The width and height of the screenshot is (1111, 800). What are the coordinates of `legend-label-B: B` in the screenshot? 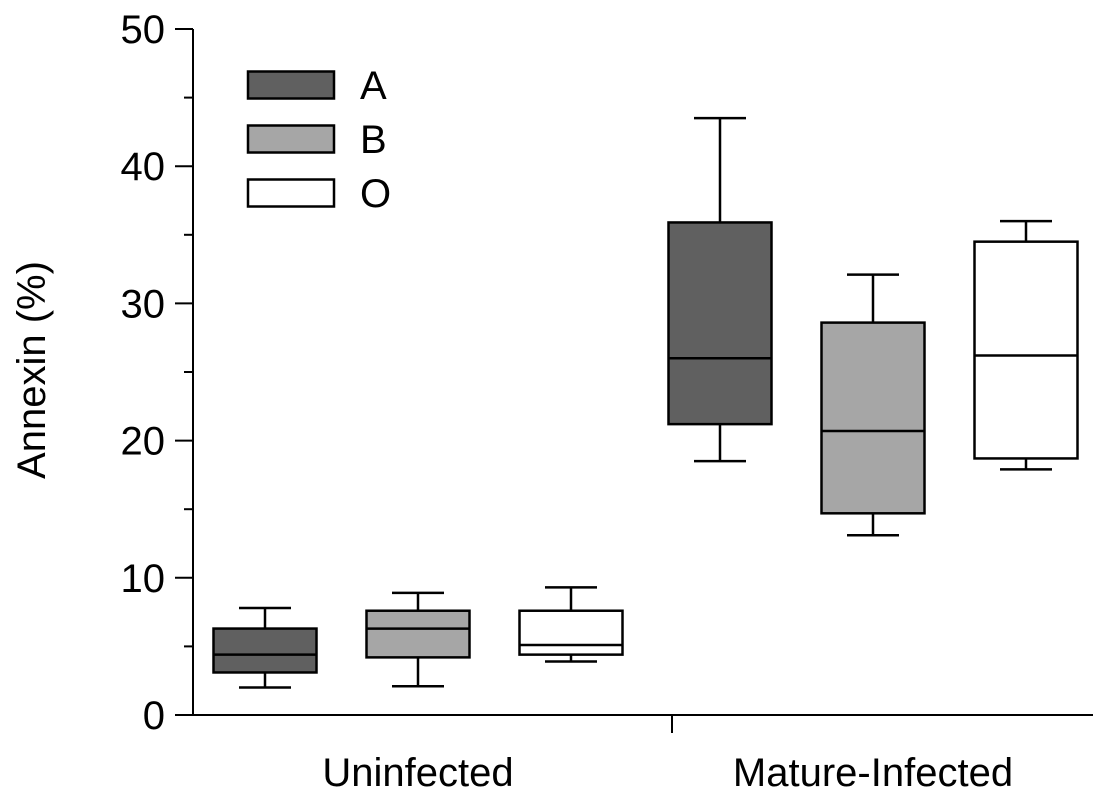 It's located at (373, 140).